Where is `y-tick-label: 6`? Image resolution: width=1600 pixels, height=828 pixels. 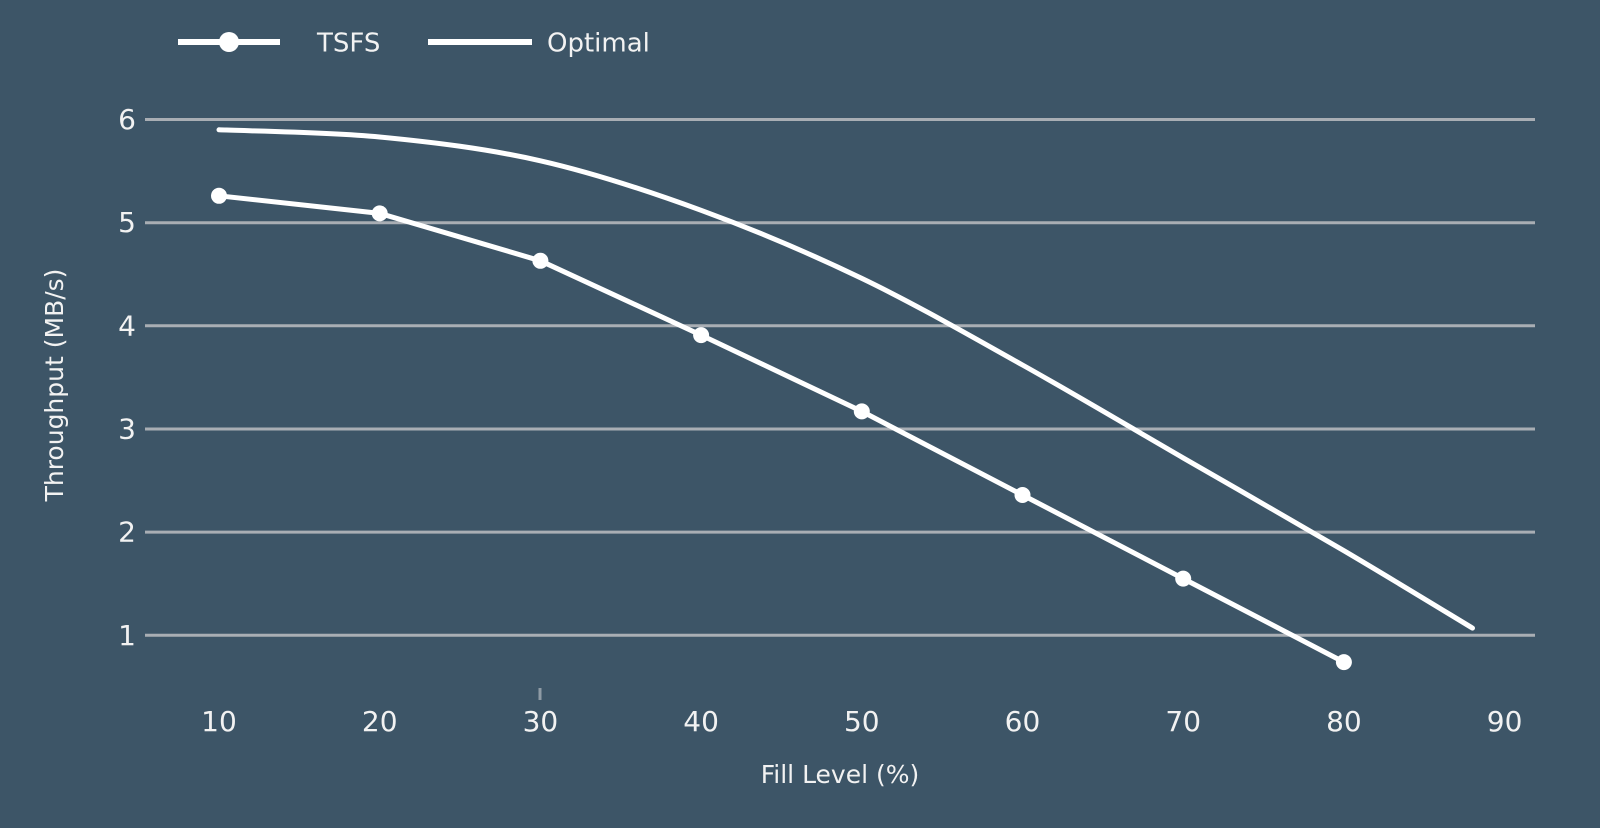
y-tick-label: 6 is located at coordinates (127, 119).